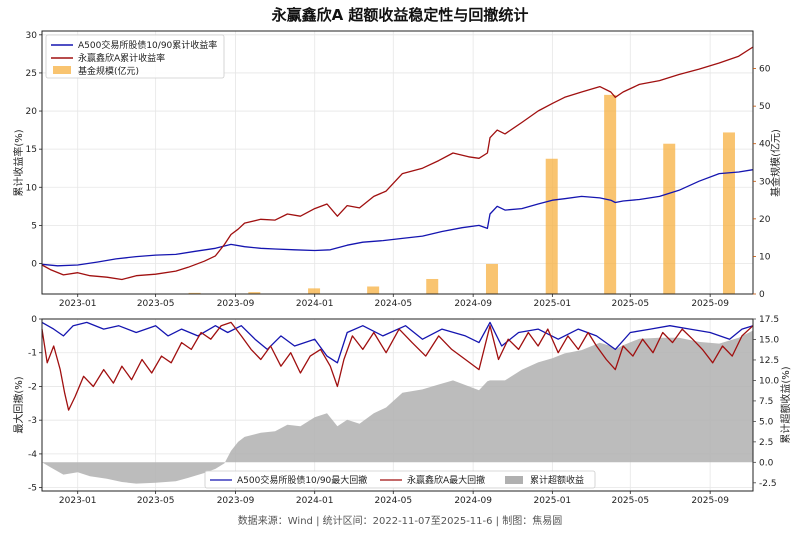 The width and height of the screenshot is (800, 535). Describe the element at coordinates (766, 422) in the screenshot. I see `y2-tick-label: 5.0` at that location.